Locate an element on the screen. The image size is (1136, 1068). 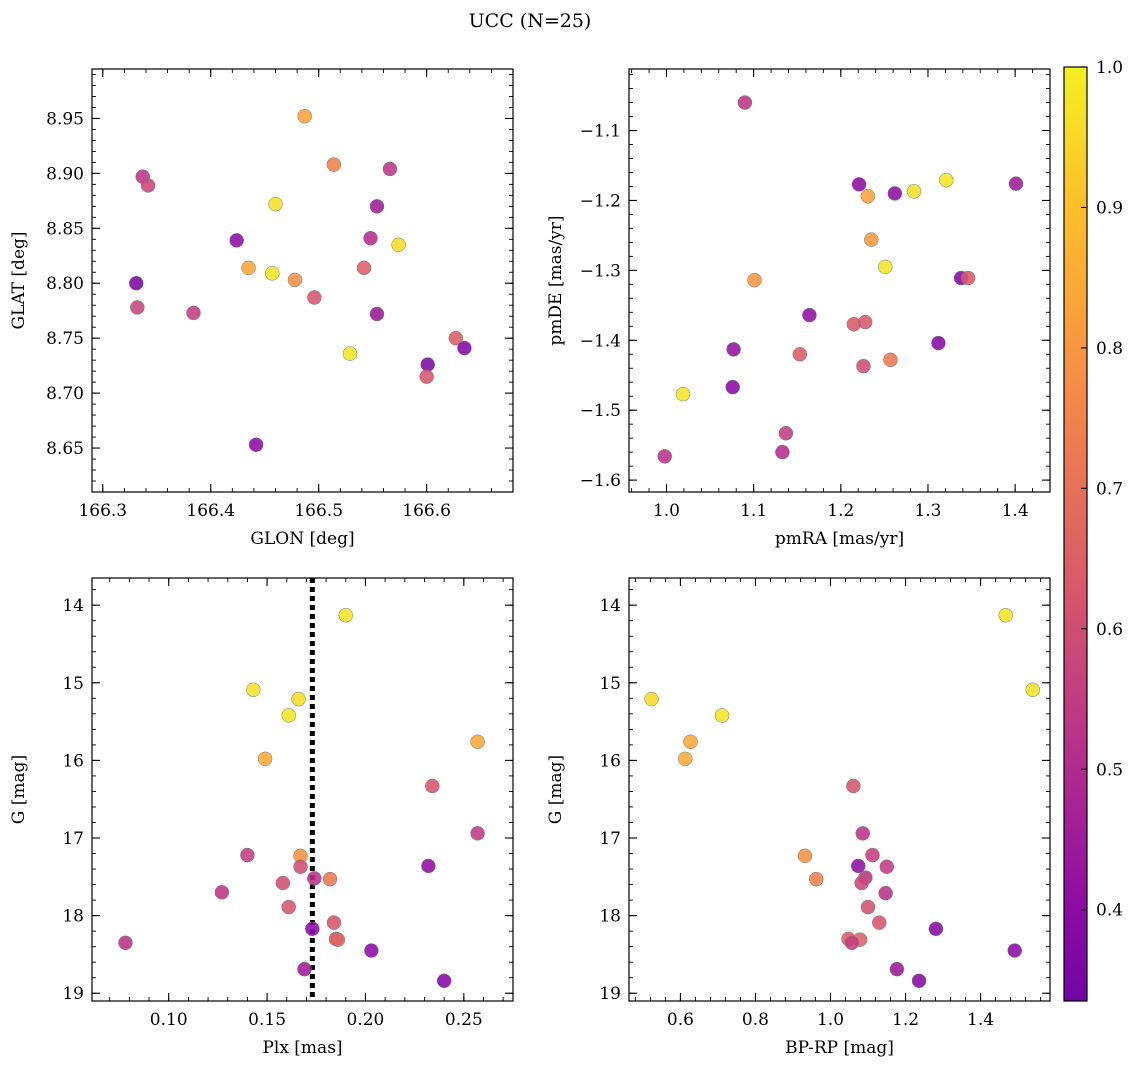
y-tick-label: 15 is located at coordinates (73, 684).